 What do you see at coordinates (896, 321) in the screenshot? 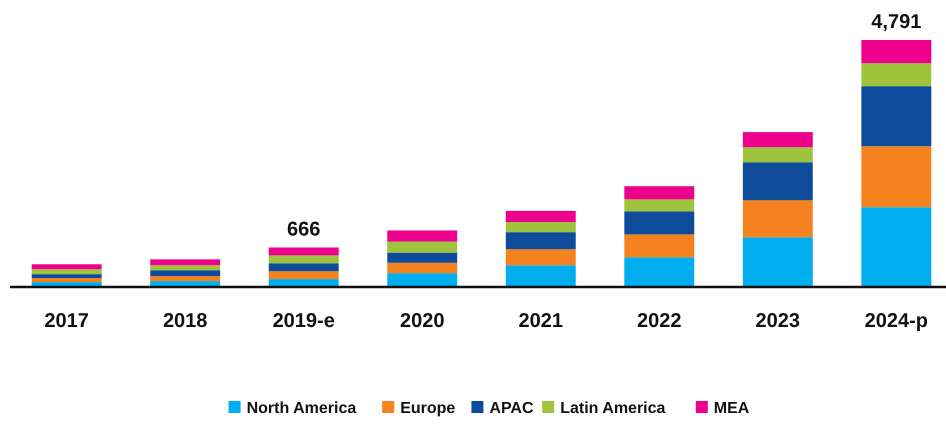
I see `x-tick-label: 2024-p` at bounding box center [896, 321].